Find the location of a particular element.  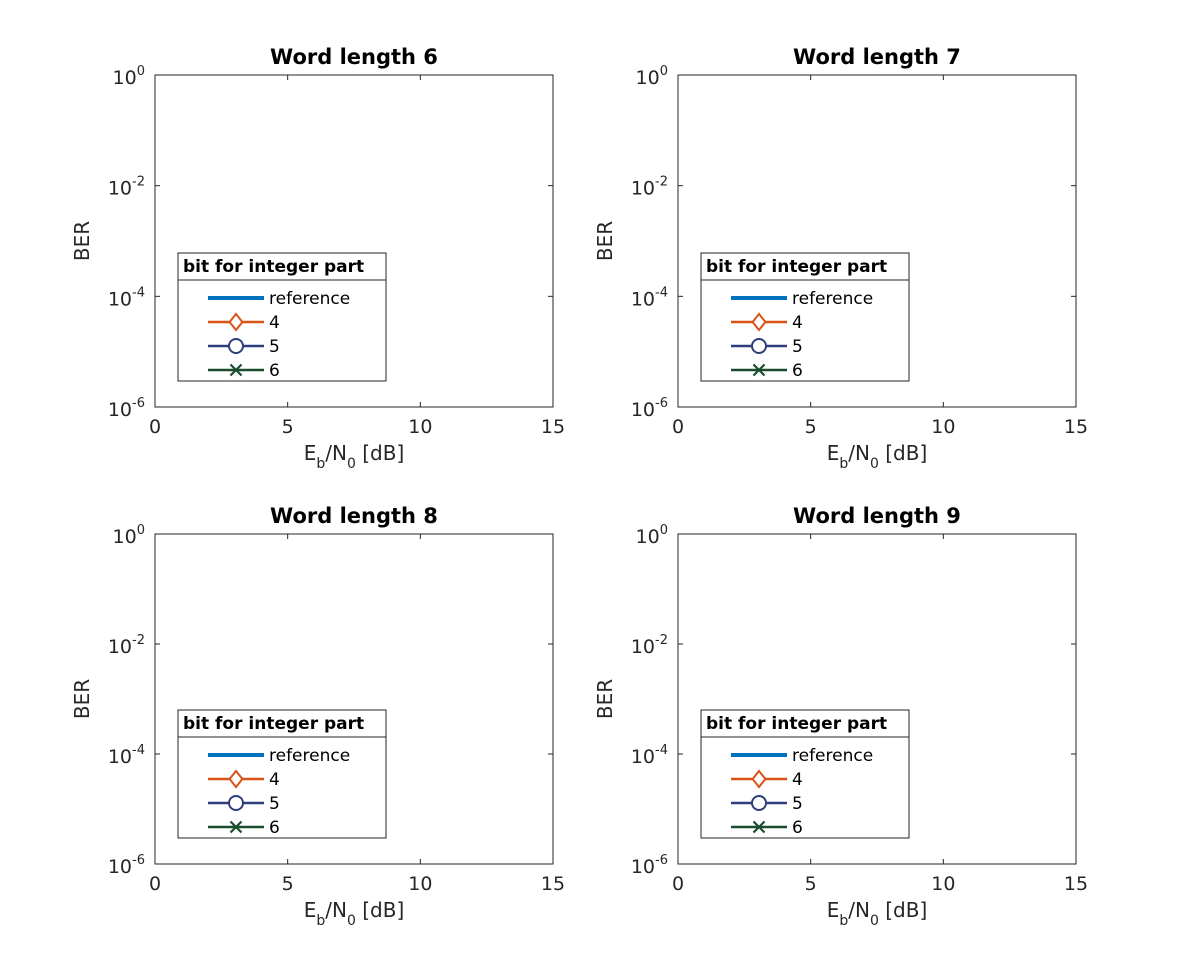

plot-title: Word length 6 is located at coordinates (354, 57).